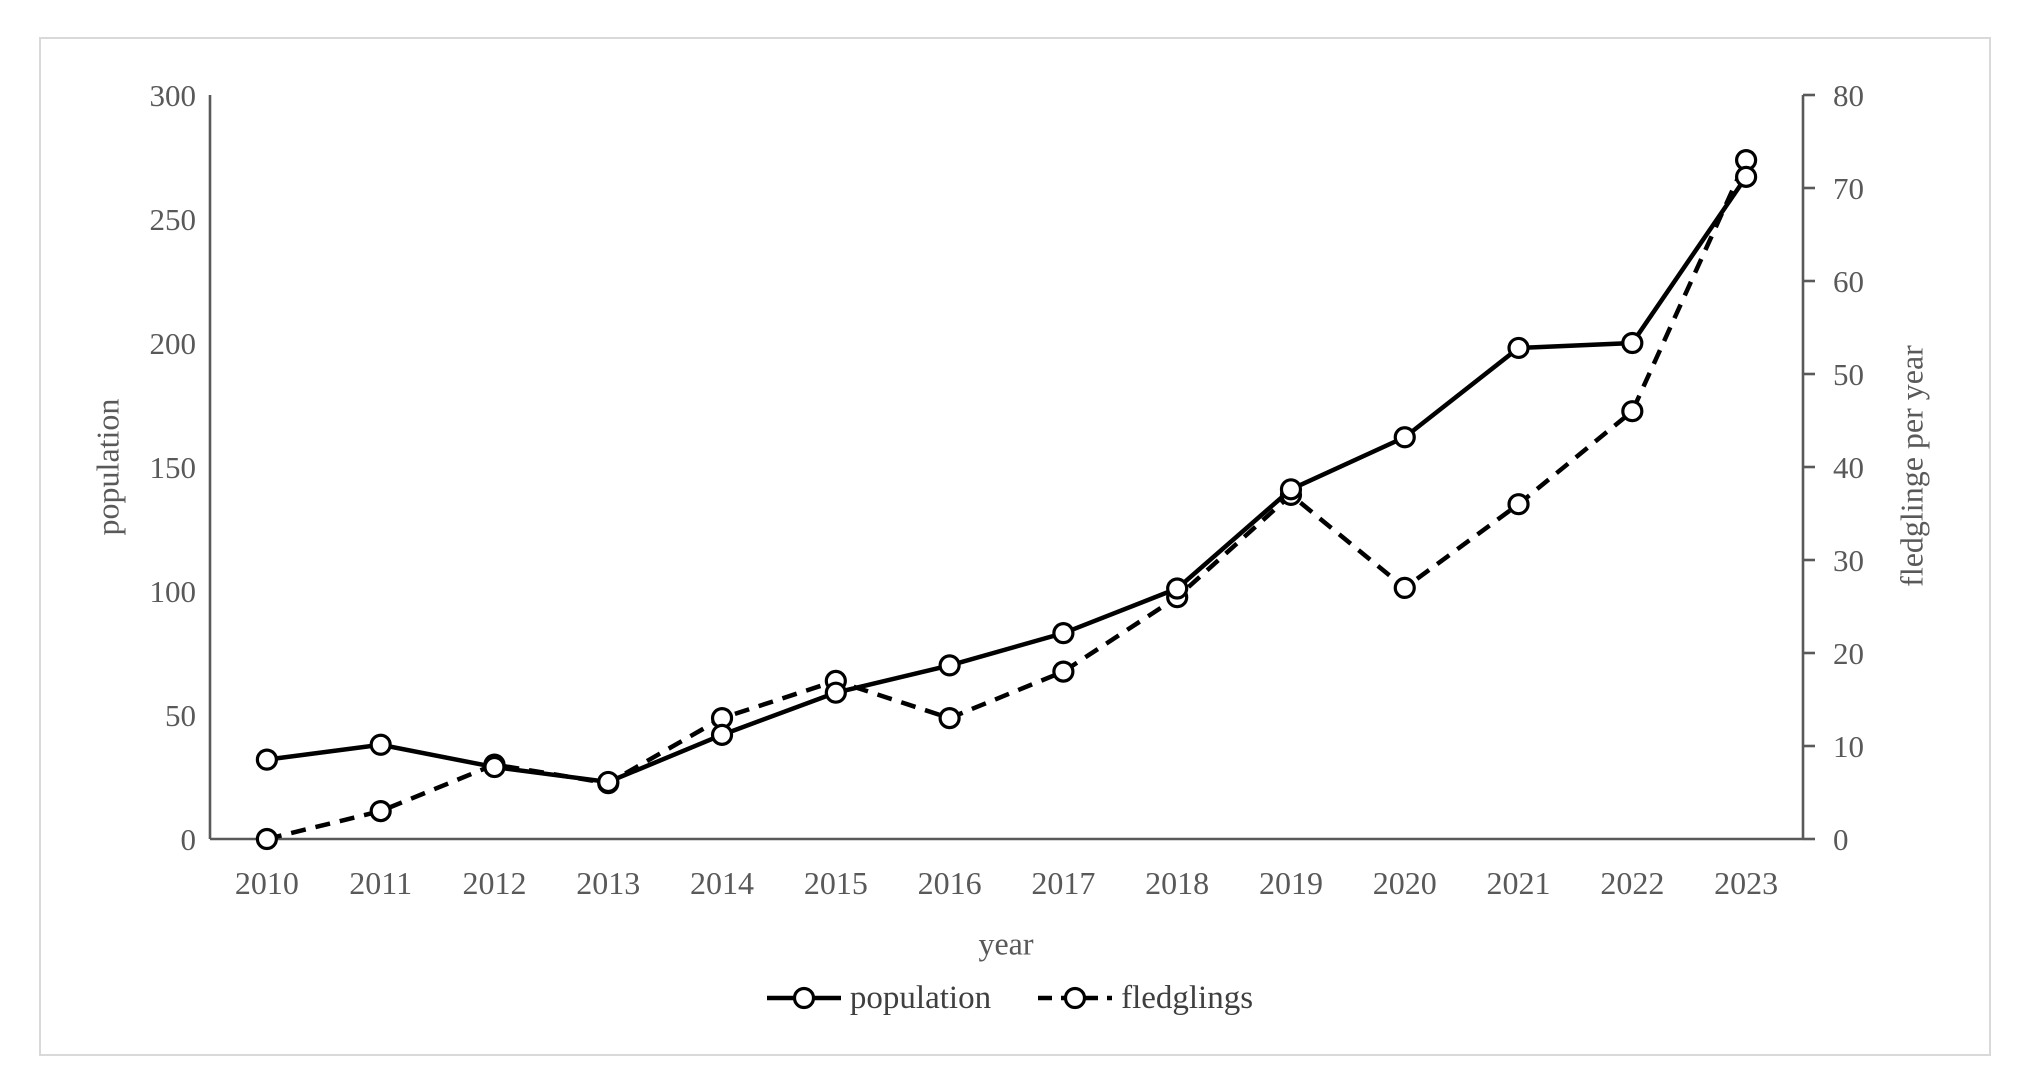  Describe the element at coordinates (267, 883) in the screenshot. I see `x-tick-label: 2010` at that location.